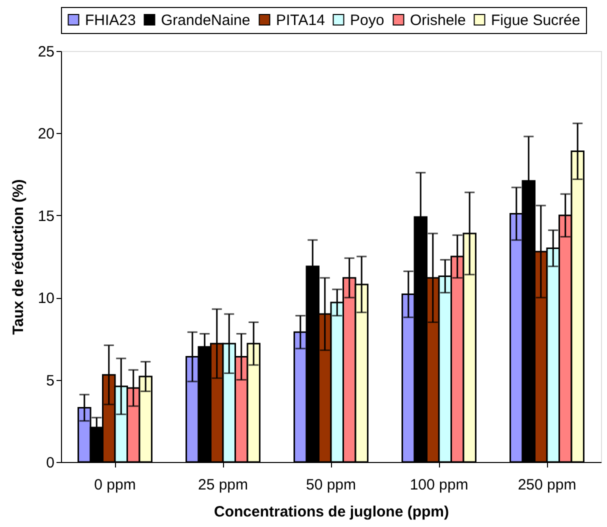 This screenshot has height=527, width=607. I want to click on y-tick-label: 0, so click(50, 463).